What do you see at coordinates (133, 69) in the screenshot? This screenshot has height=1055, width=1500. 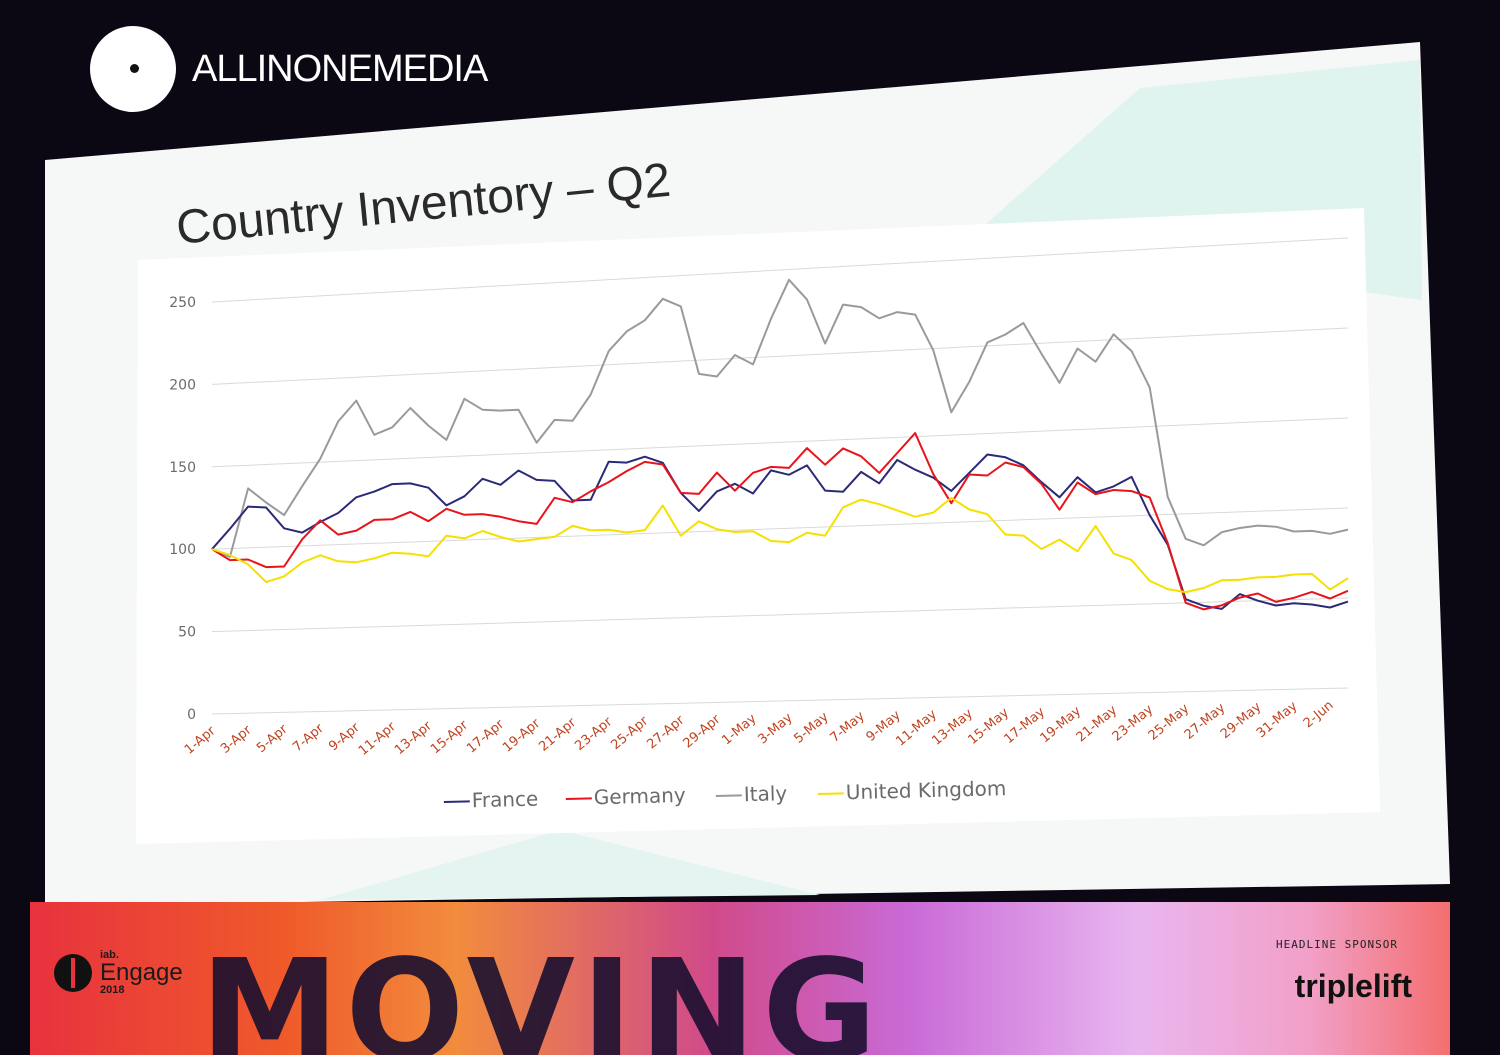 I see `watermark-circle-icon` at bounding box center [133, 69].